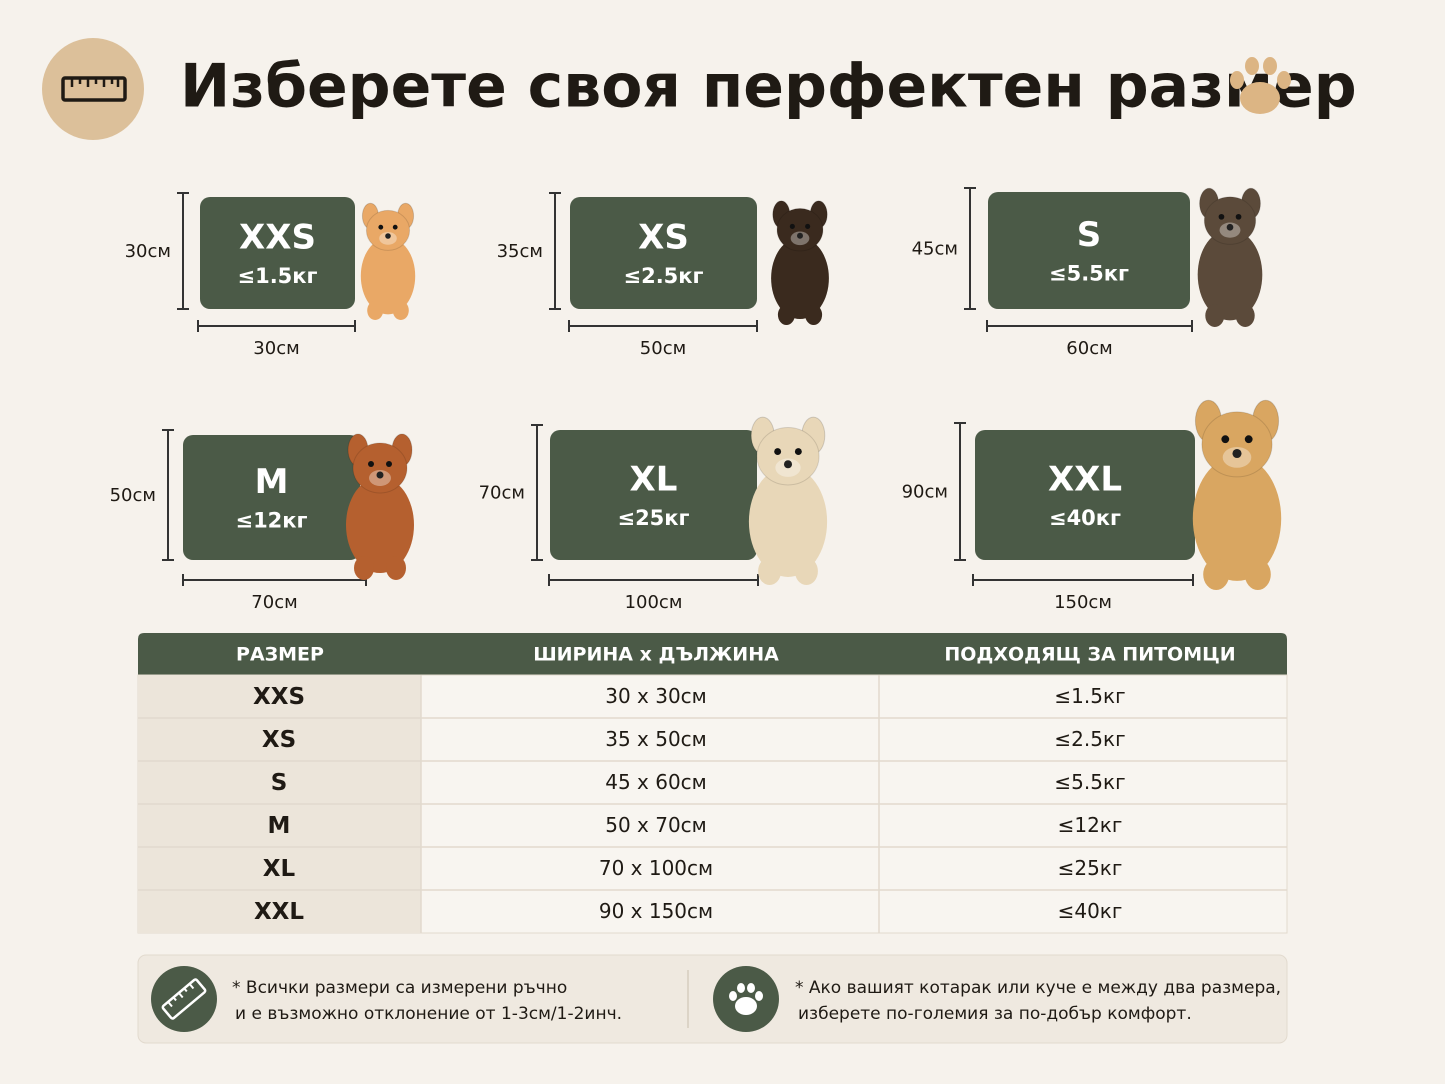 Image resolution: width=1445 pixels, height=1084 pixels. I want to click on table-cell: ≤5.5кг, so click(1089, 782).